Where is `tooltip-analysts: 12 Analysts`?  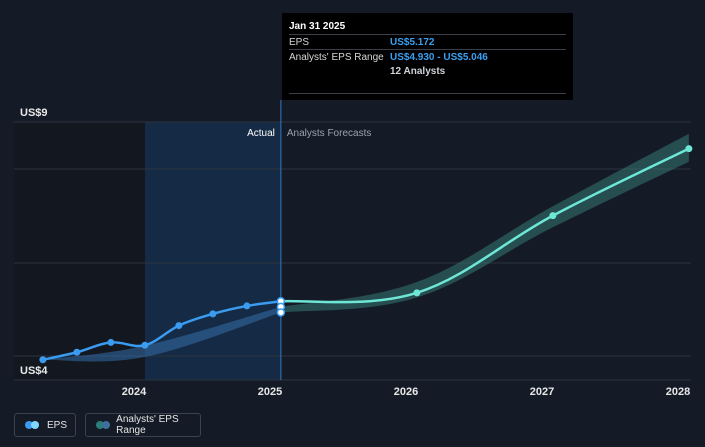
tooltip-analysts: 12 Analysts is located at coordinates (418, 71).